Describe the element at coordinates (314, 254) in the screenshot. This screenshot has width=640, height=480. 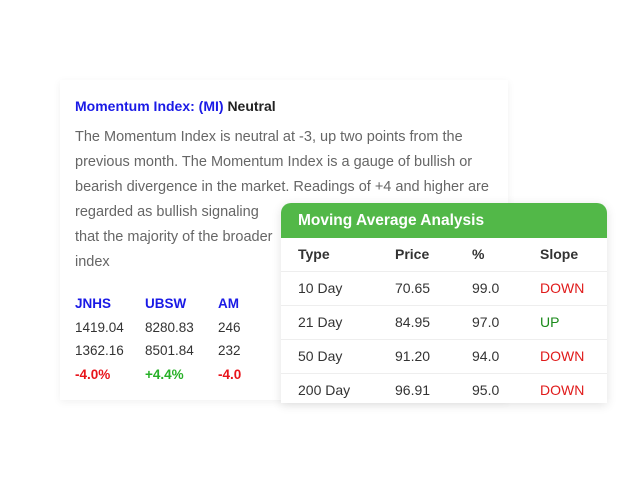
I see `col-type: Type` at that location.